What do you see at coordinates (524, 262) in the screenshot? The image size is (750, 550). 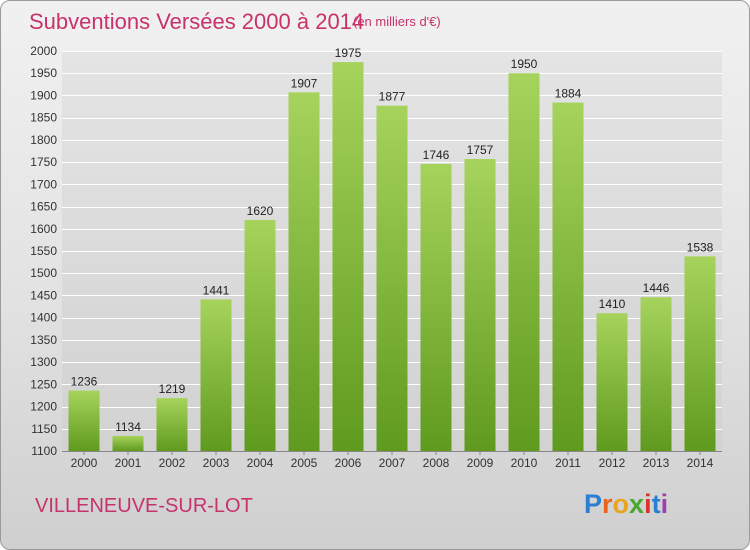 I see `bar-2010` at bounding box center [524, 262].